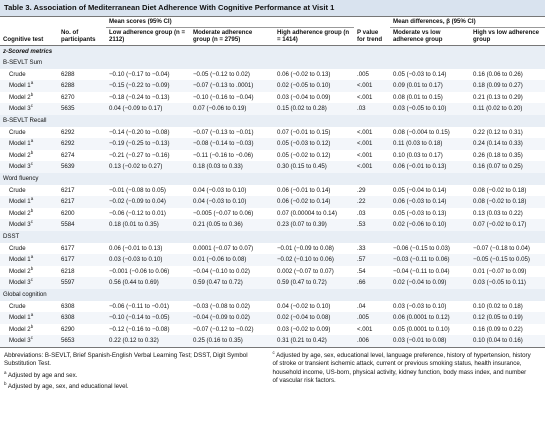 The width and height of the screenshot is (545, 438). What do you see at coordinates (32, 326) in the screenshot?
I see `footnote-mark: b` at bounding box center [32, 326].